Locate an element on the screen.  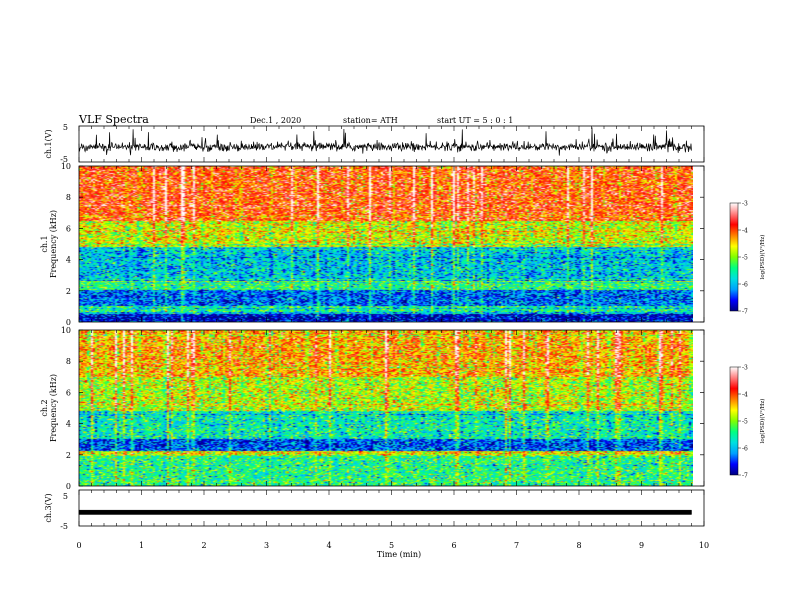
ch2-spectro-ylabel-ch: ch.2 is located at coordinates (44, 407).